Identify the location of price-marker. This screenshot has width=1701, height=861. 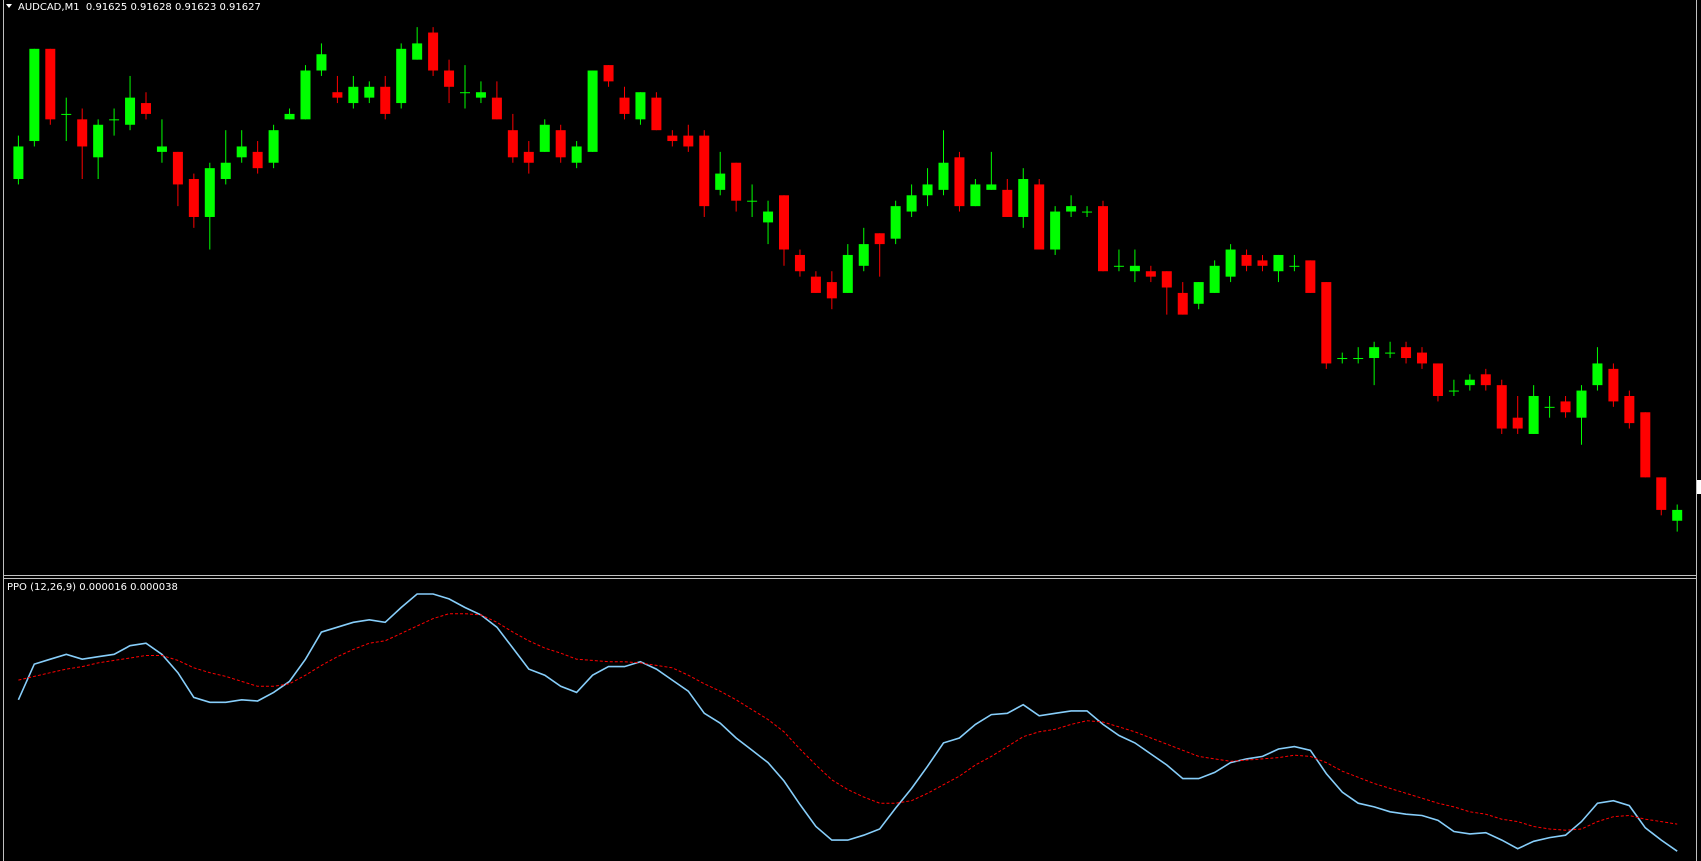
(1699, 487).